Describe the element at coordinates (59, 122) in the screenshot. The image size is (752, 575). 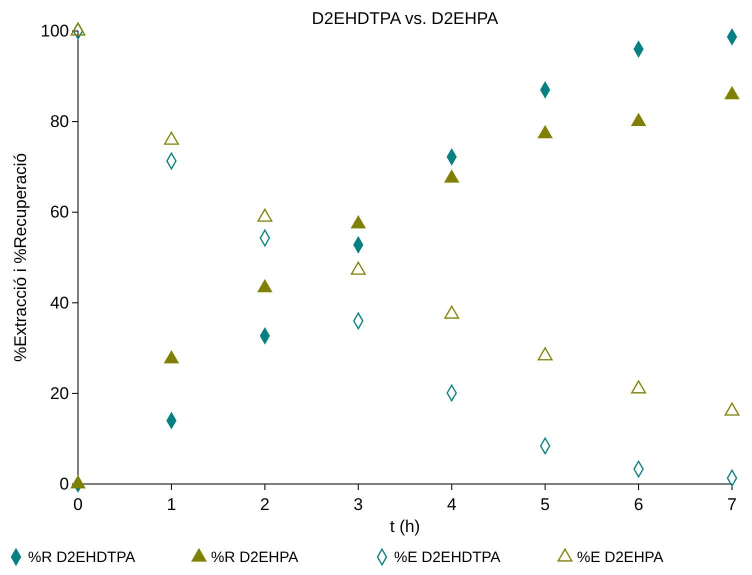
I see `y-tick-label: 80` at that location.